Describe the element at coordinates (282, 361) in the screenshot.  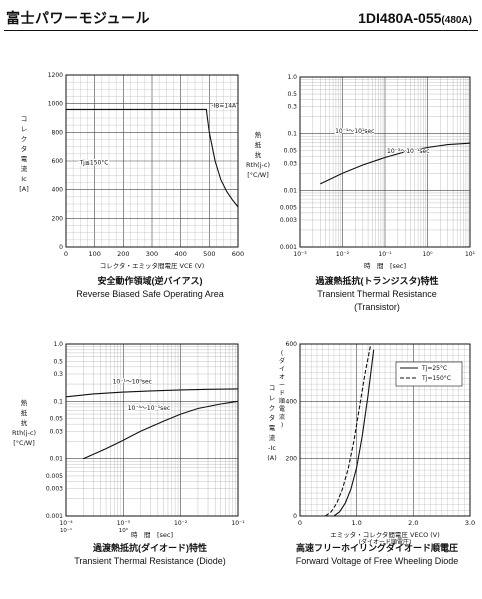
I see `y-axis-label-2: ダ` at that location.